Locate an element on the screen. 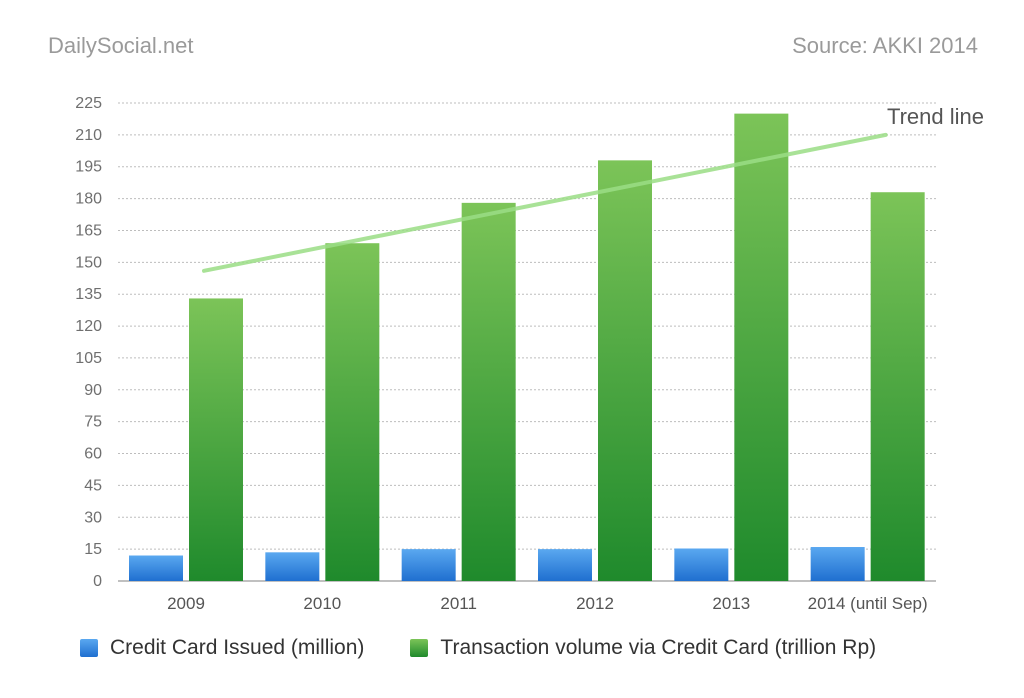 The width and height of the screenshot is (1024, 698). y-tick-label: 15 is located at coordinates (93, 549).